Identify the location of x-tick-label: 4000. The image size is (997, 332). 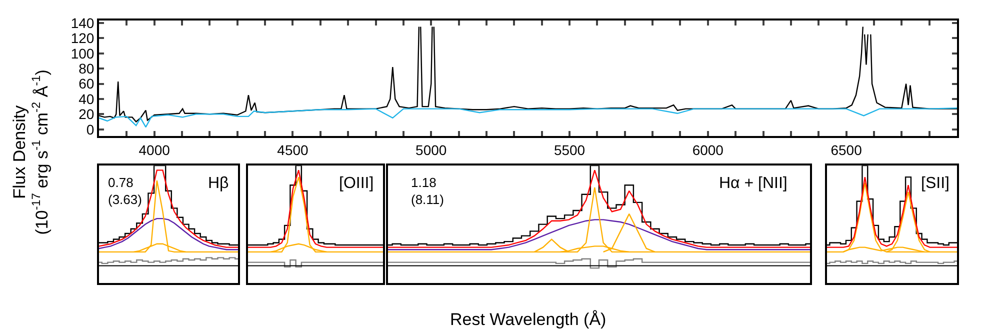
(154, 150).